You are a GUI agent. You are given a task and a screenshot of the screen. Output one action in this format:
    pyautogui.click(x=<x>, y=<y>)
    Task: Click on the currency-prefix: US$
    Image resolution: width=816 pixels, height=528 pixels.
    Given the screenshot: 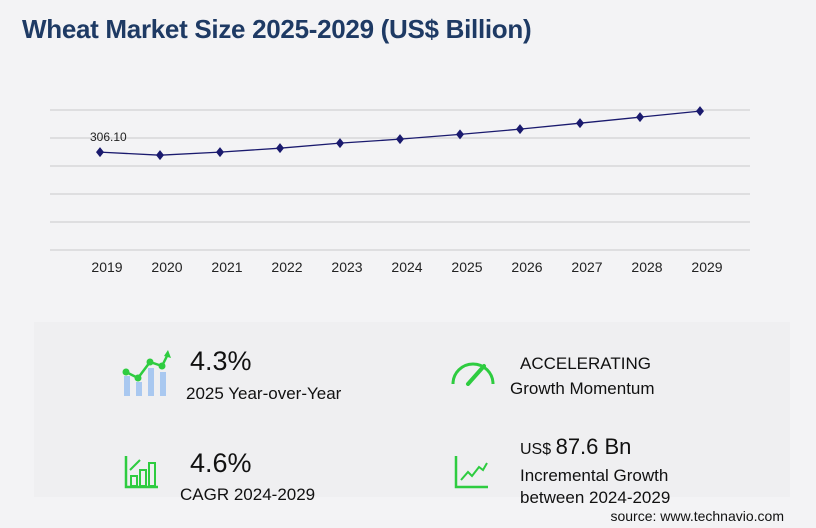 What is the action you would take?
    pyautogui.click(x=536, y=449)
    